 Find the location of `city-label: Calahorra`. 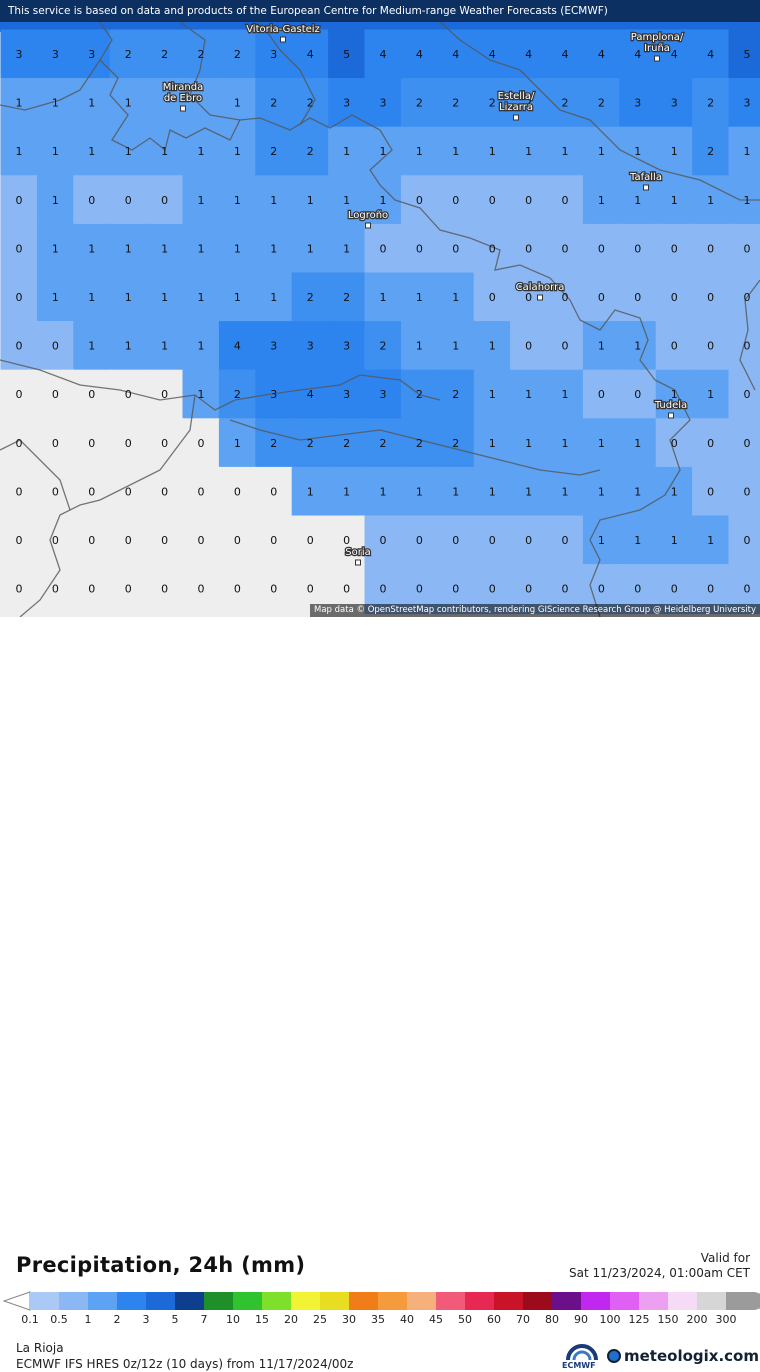

city-label: Calahorra is located at coordinates (540, 287).